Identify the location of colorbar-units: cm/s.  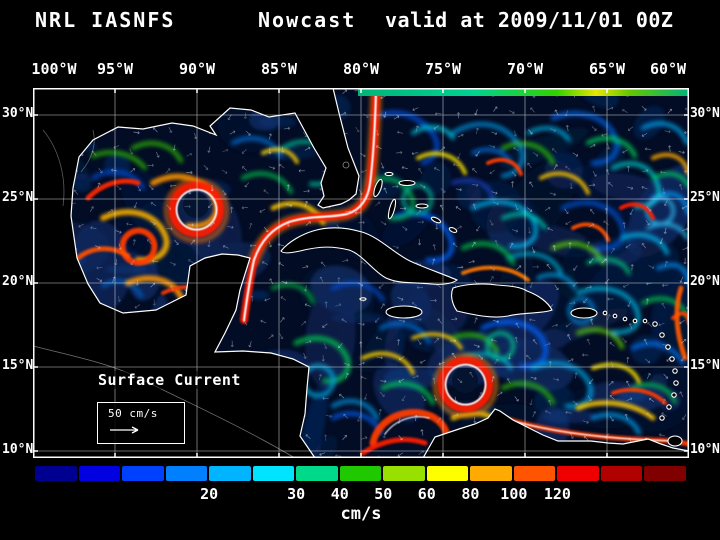
(361, 514).